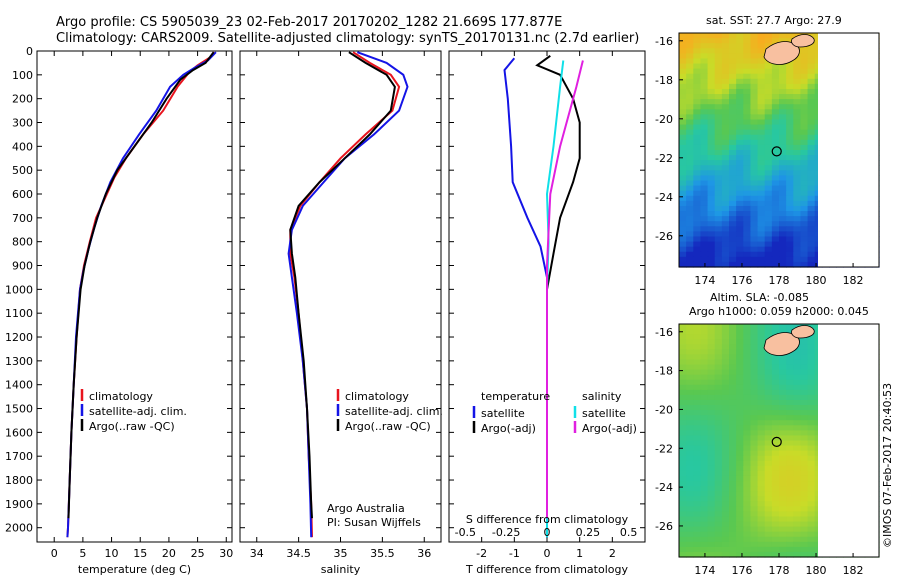  I want to click on sla-map-title2: Argo h1000: 0.059 h2000: 0.045, so click(779, 311).